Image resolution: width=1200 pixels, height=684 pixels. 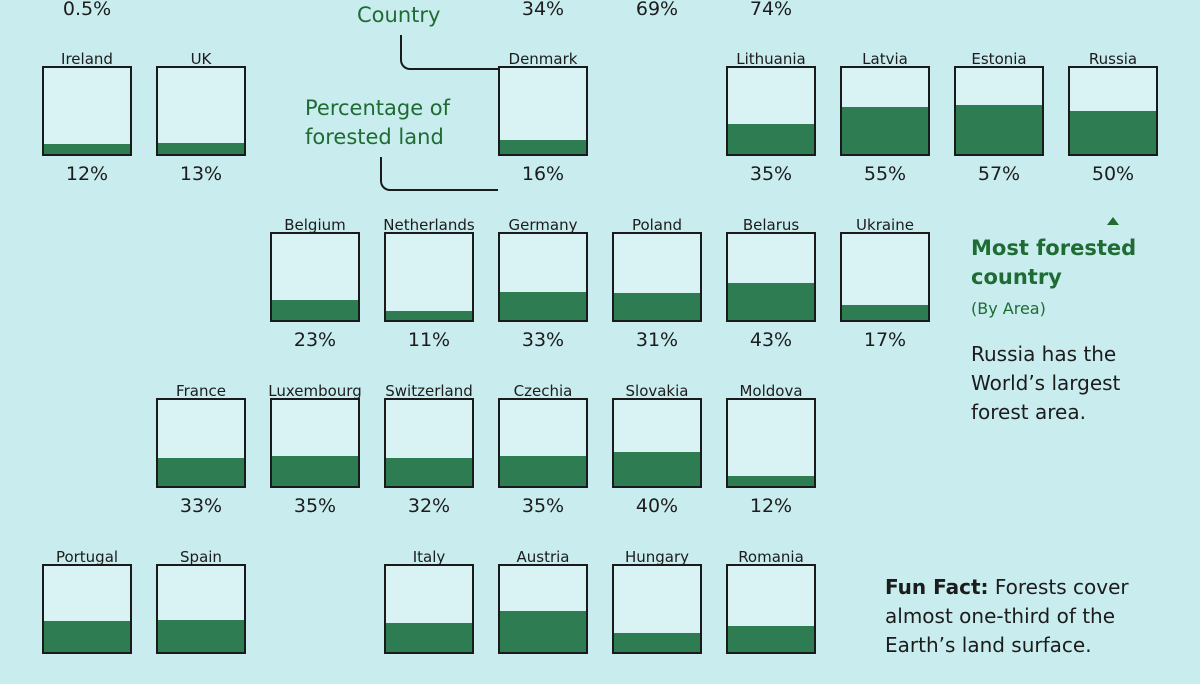 What do you see at coordinates (1016, 277) in the screenshot?
I see `most-forested-title-2: country` at bounding box center [1016, 277].